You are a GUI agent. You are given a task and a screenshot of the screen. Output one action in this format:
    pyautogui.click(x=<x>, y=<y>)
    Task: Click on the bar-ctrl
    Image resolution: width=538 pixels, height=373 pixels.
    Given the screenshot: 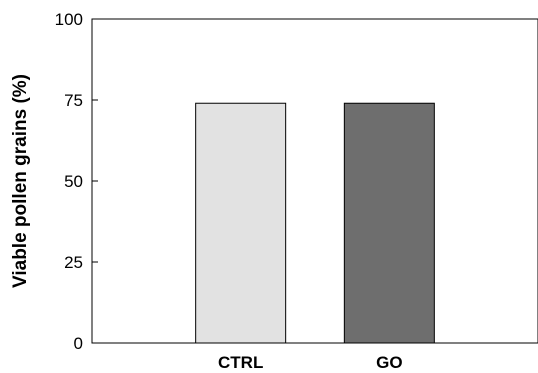 What is the action you would take?
    pyautogui.click(x=241, y=223)
    